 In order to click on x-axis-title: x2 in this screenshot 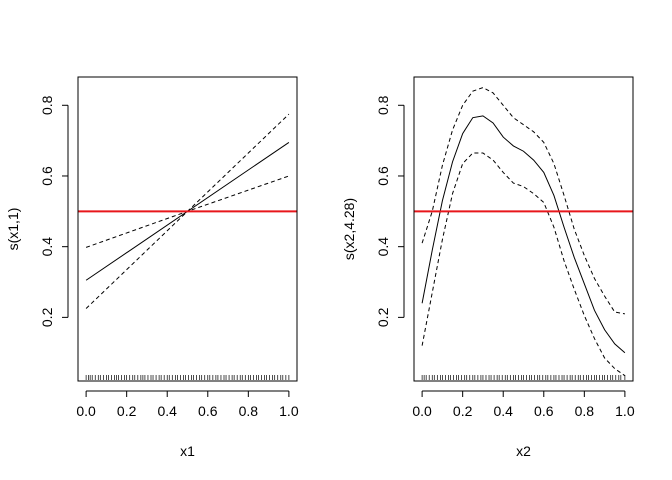, I will do `click(523, 451)`.